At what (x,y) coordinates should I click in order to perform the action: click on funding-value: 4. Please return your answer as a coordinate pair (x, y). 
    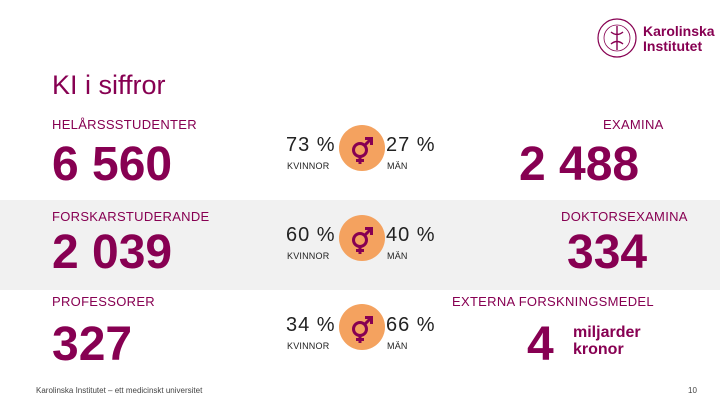
    Looking at the image, I should click on (540, 344).